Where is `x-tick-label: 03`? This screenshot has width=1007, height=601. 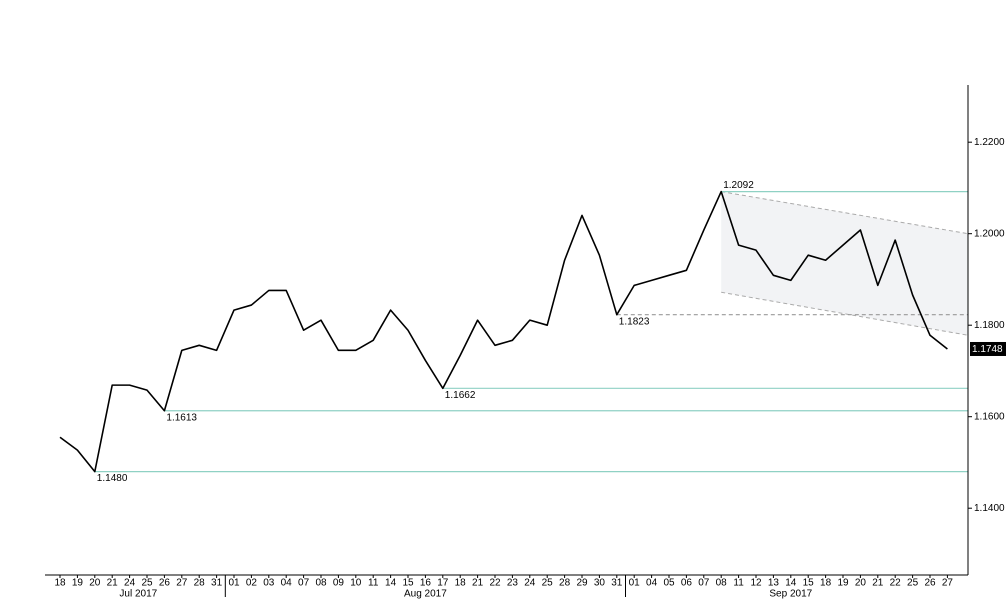
x-tick-label: 03 is located at coordinates (269, 583).